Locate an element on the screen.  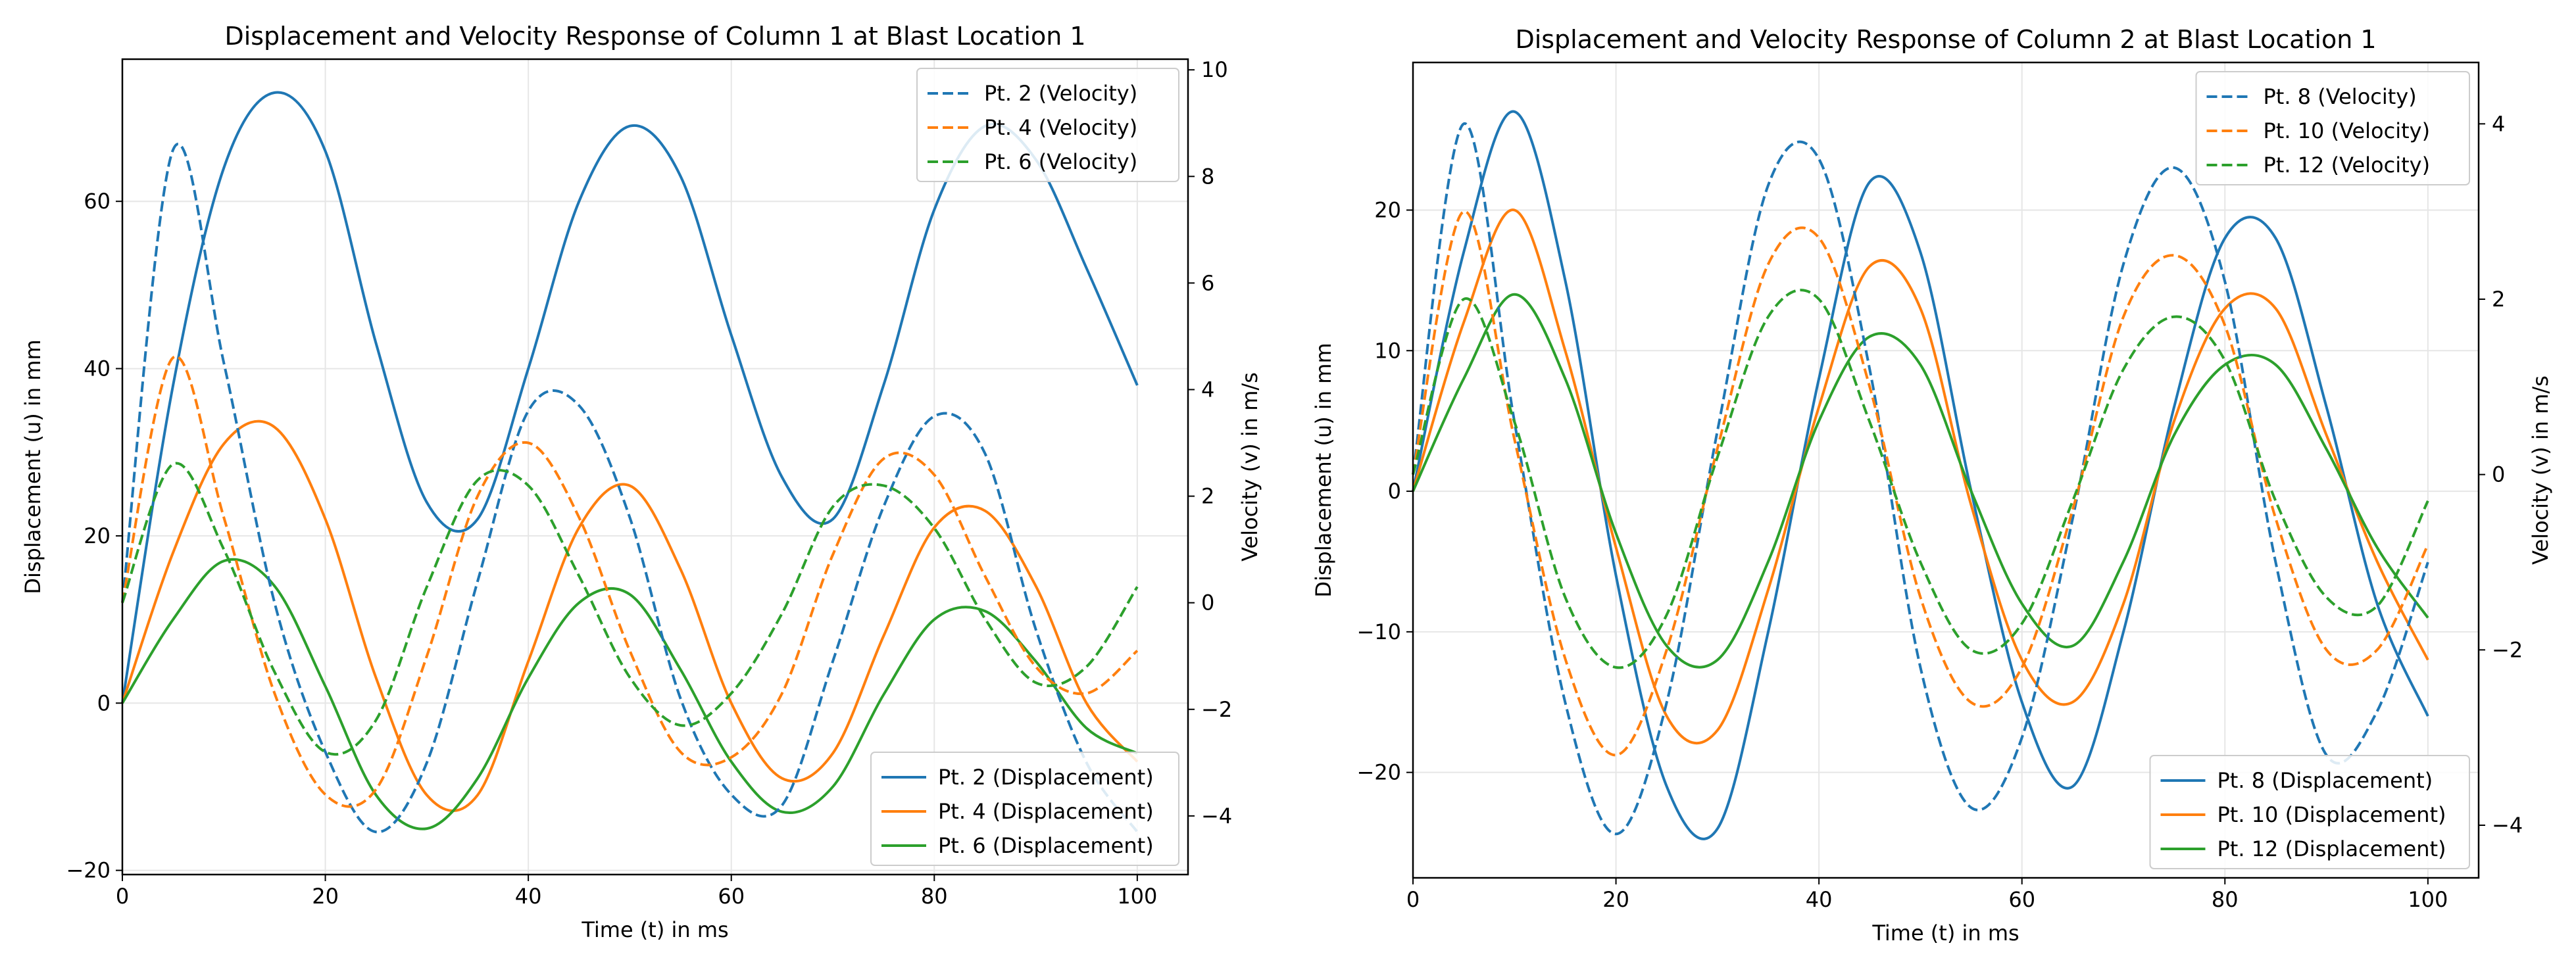
chart-1-legend-displacement-box is located at coordinates (1024, 809).